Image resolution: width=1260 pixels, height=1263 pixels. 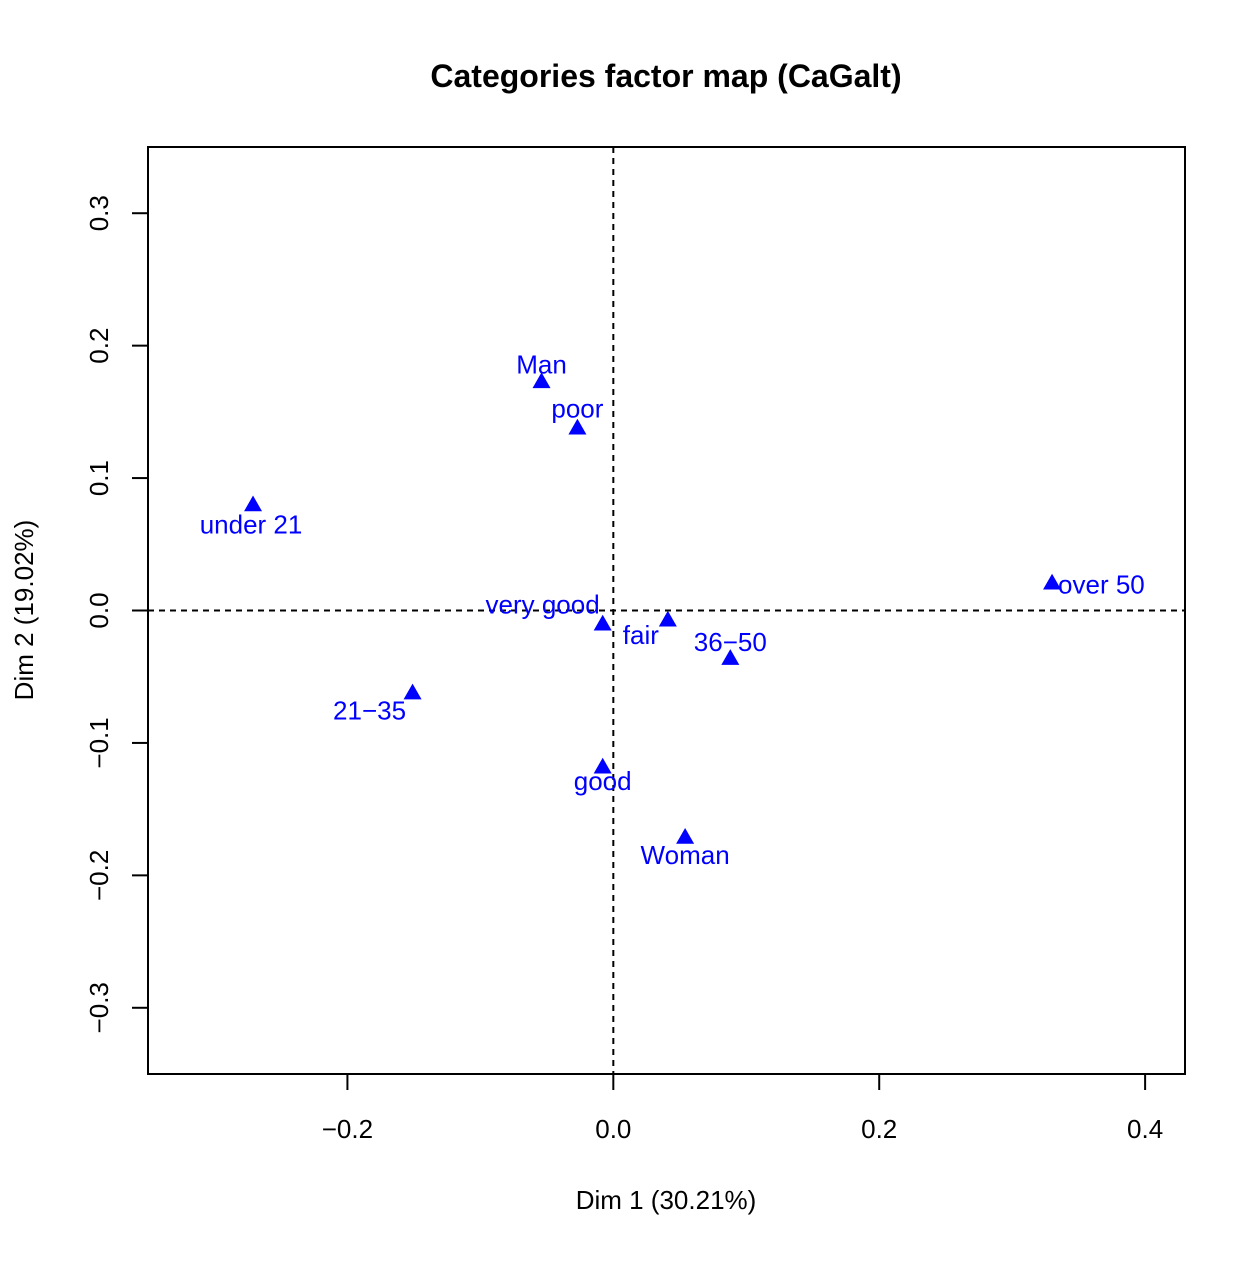 What do you see at coordinates (577, 409) in the screenshot?
I see `point-label: poor` at bounding box center [577, 409].